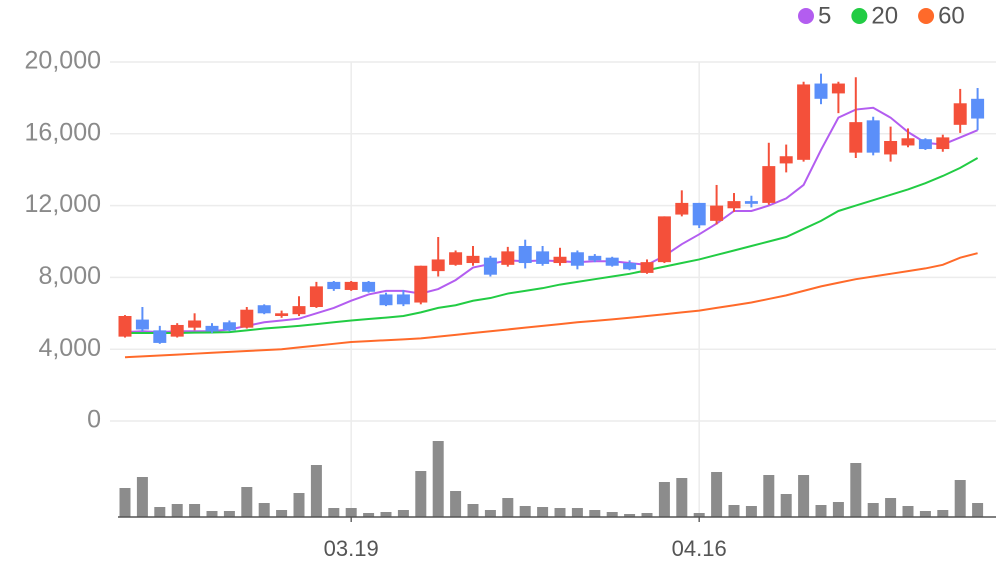 The image size is (996, 572). I want to click on y-tick-label: 8,000, so click(69, 276).